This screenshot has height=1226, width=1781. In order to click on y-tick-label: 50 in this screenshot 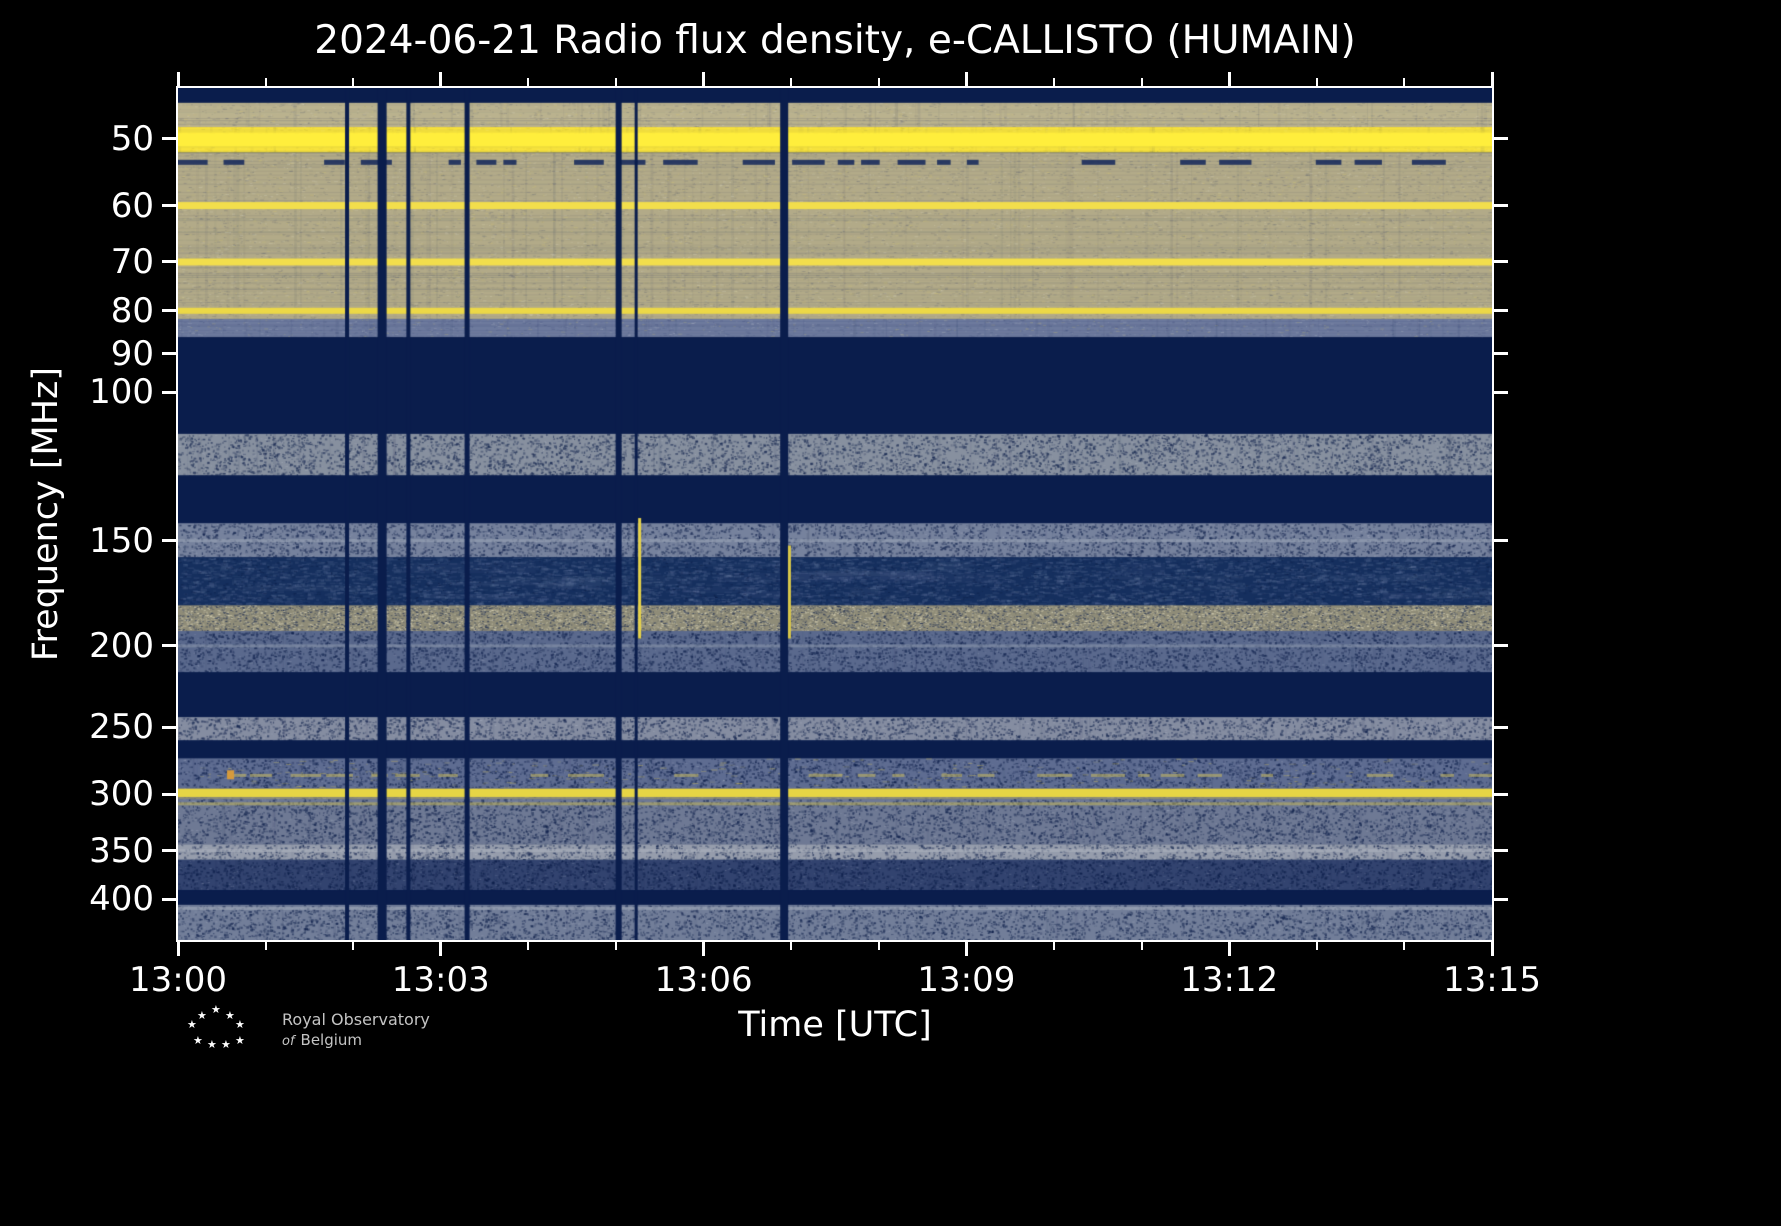, I will do `click(132, 138)`.